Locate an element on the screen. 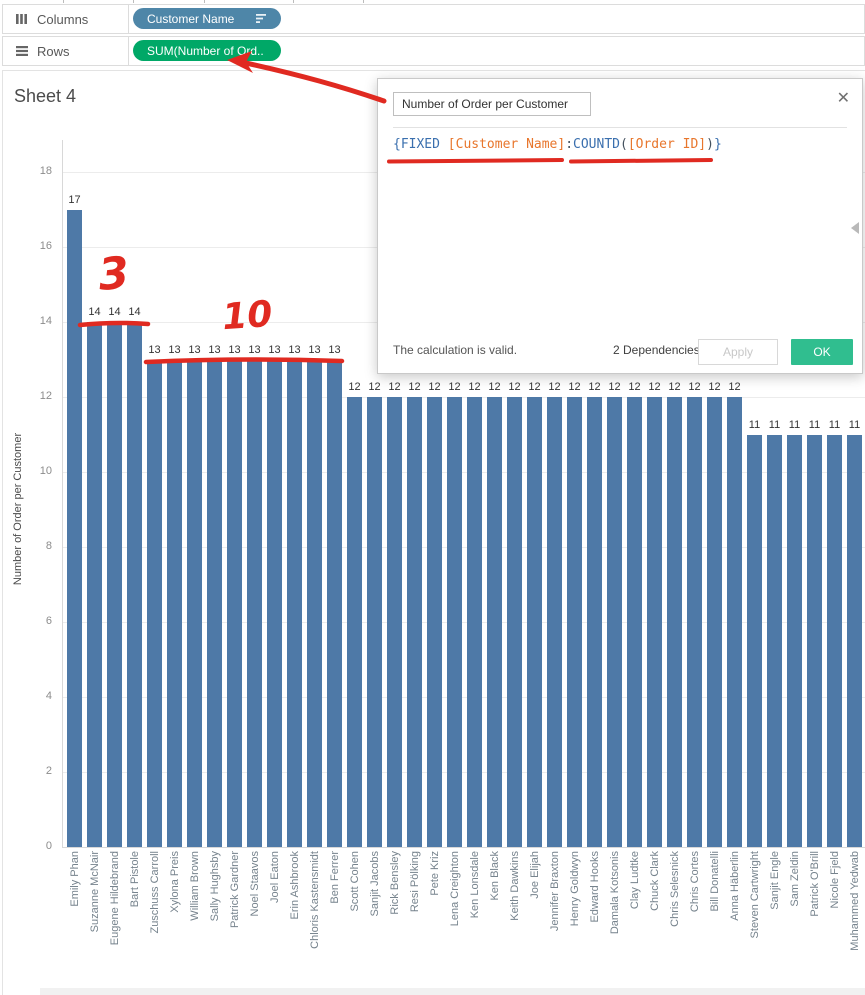  apply-button: Apply is located at coordinates (738, 352).